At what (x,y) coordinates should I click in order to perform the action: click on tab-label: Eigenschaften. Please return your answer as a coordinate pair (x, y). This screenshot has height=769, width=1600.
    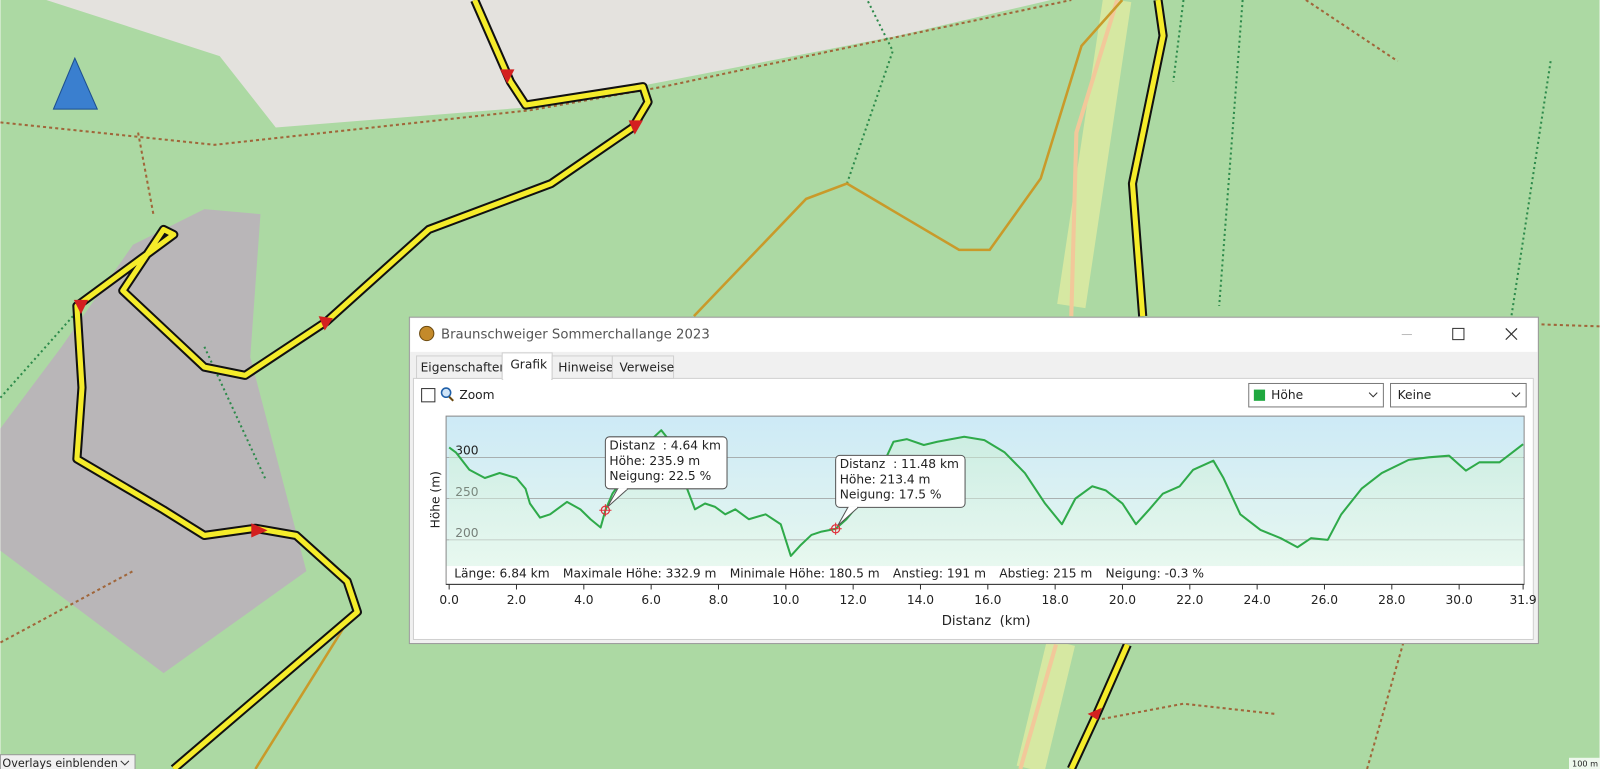
    Looking at the image, I should click on (464, 368).